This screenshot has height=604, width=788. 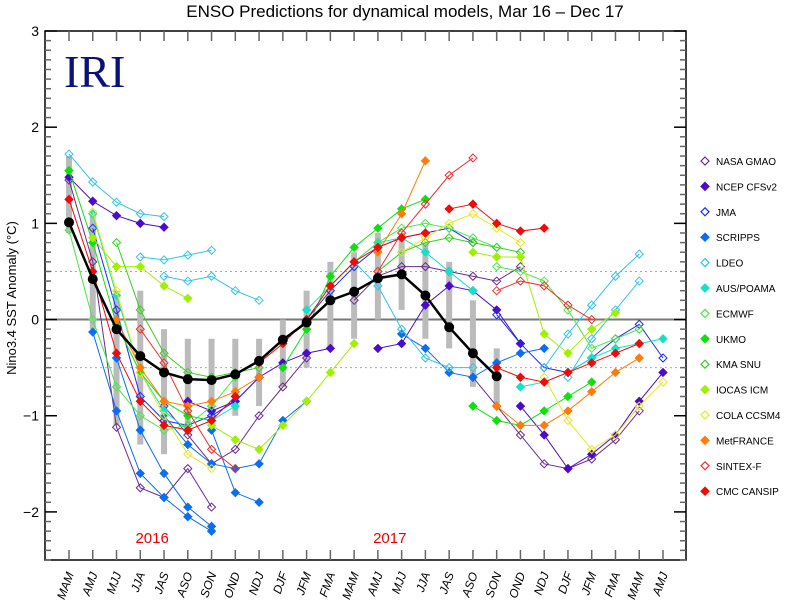 What do you see at coordinates (446, 583) in the screenshot?
I see `x-tick-label: JAS` at bounding box center [446, 583].